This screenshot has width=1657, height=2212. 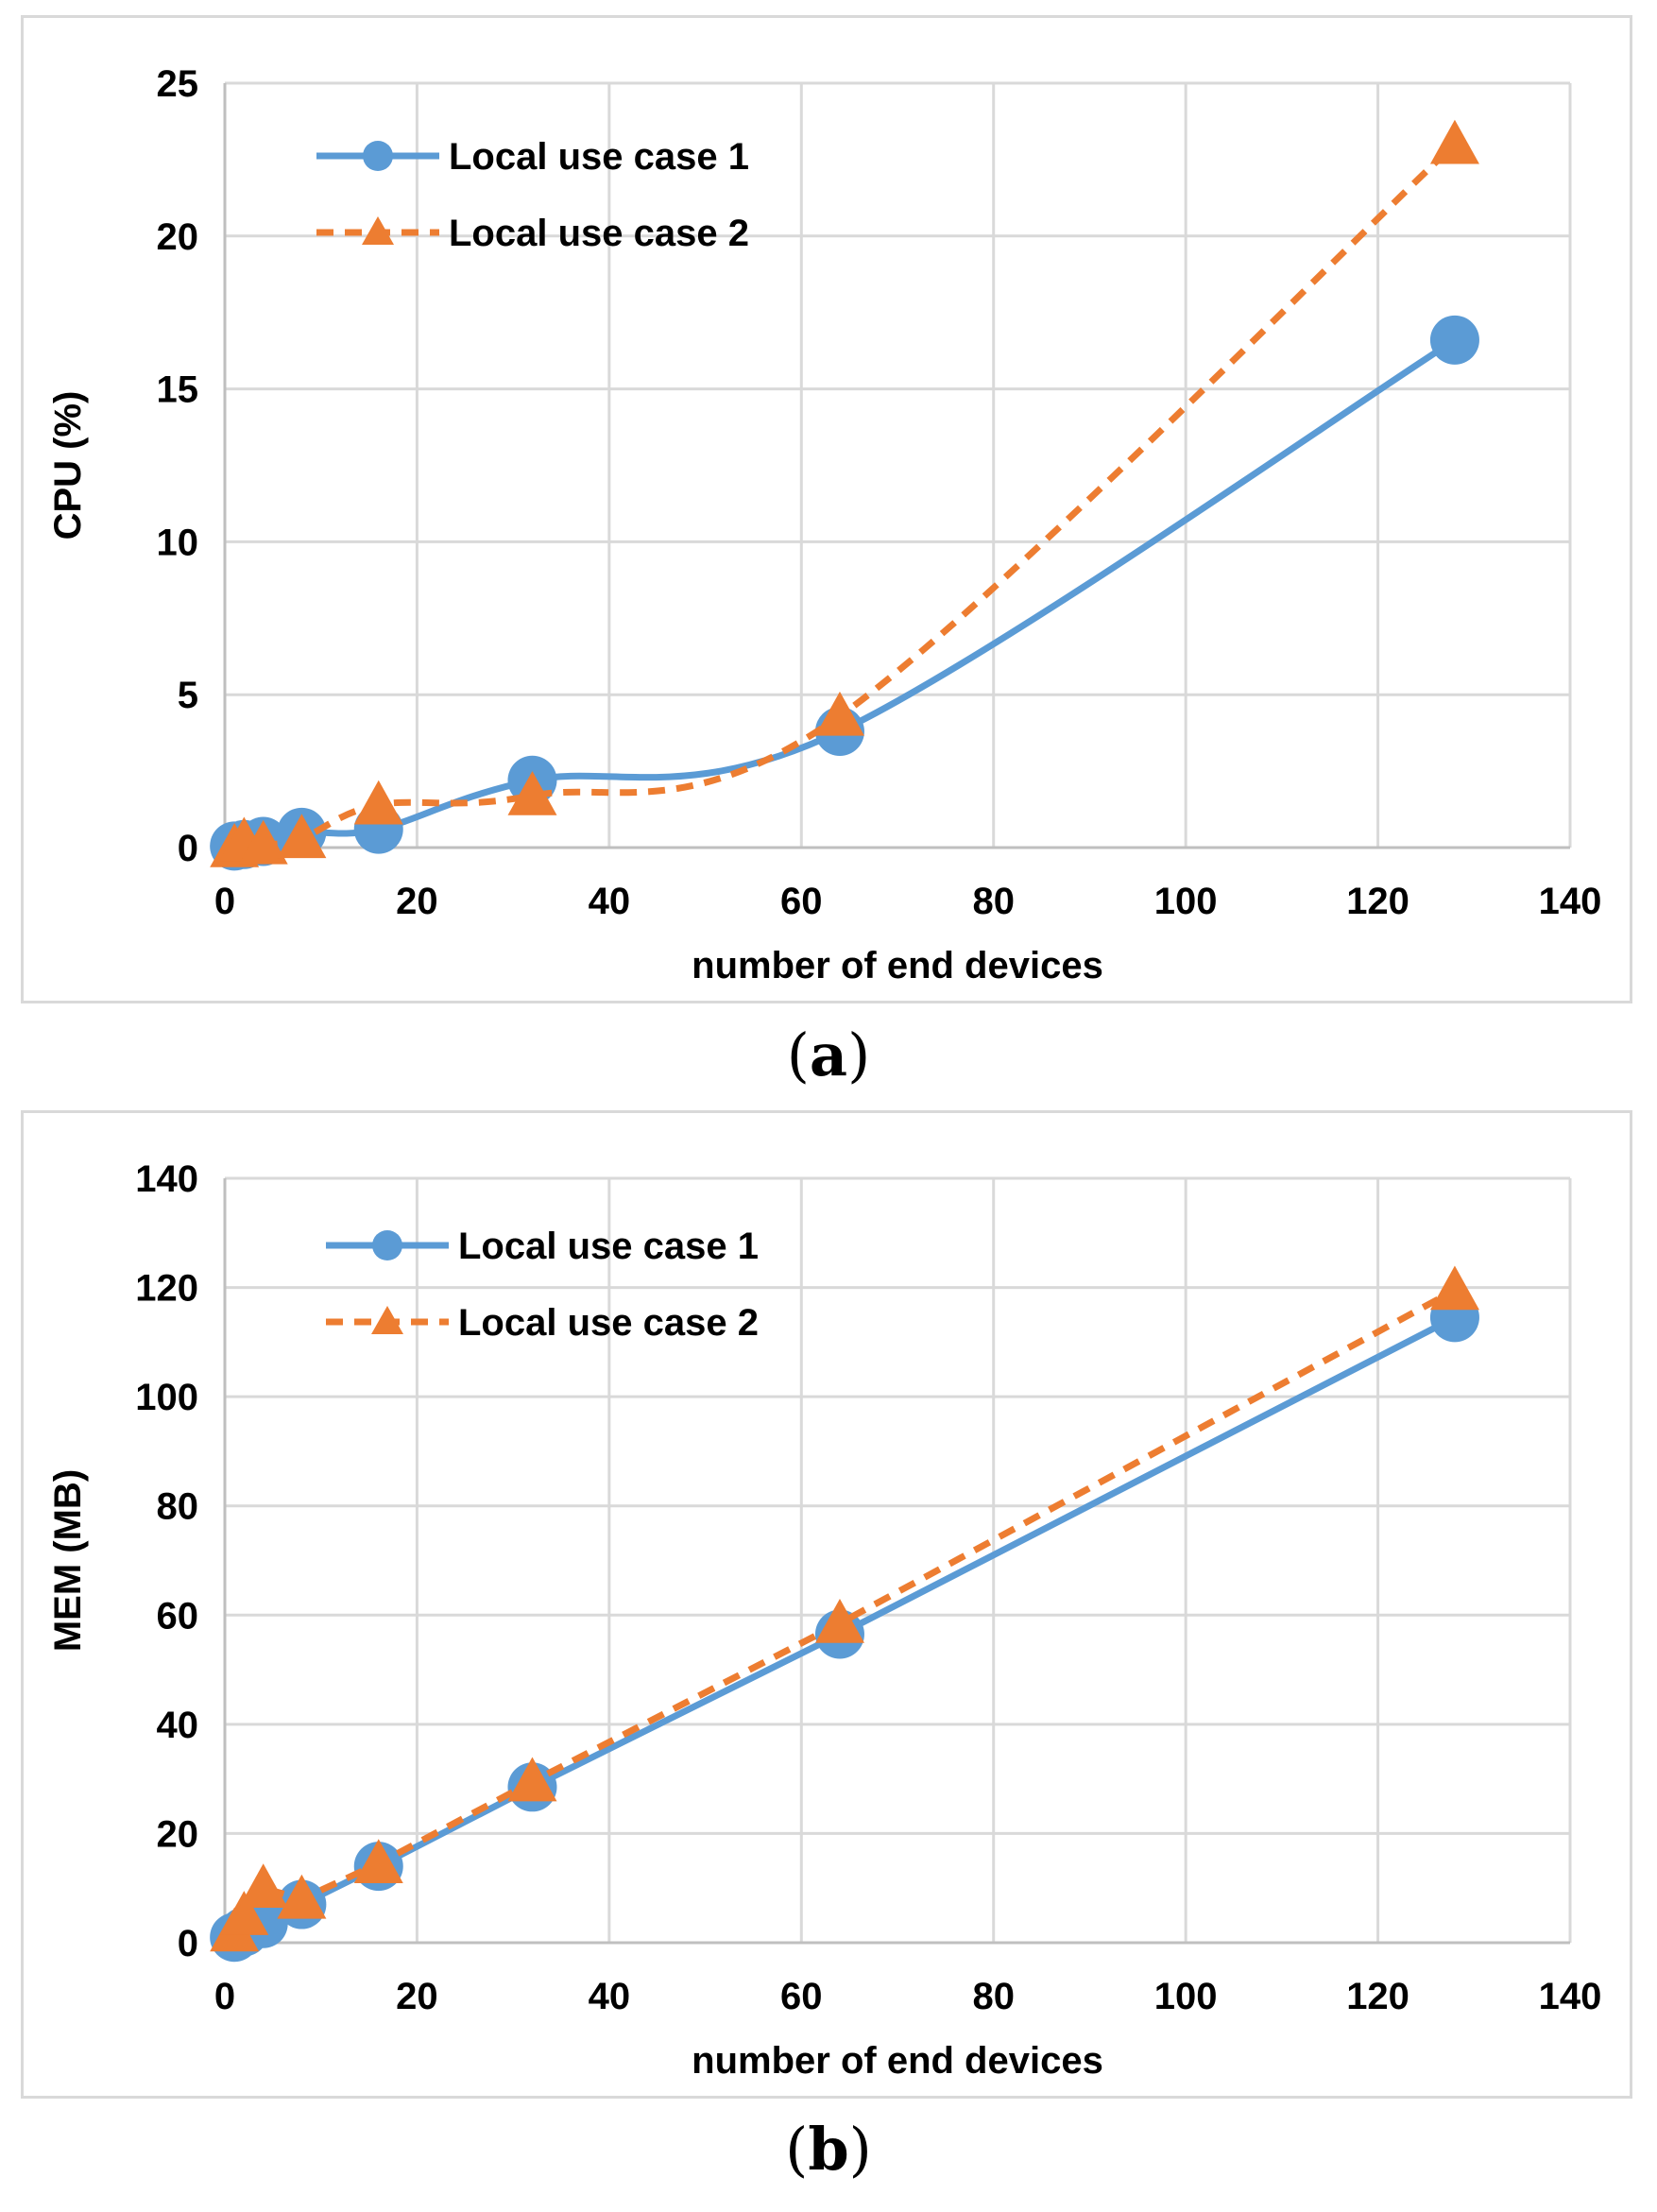 What do you see at coordinates (166, 1397) in the screenshot?
I see `y-tick-label: 100` at bounding box center [166, 1397].